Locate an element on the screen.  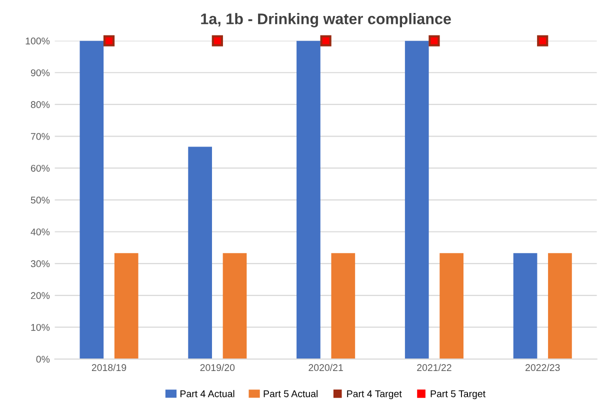
y-tick-label: 0% is located at coordinates (43, 359).